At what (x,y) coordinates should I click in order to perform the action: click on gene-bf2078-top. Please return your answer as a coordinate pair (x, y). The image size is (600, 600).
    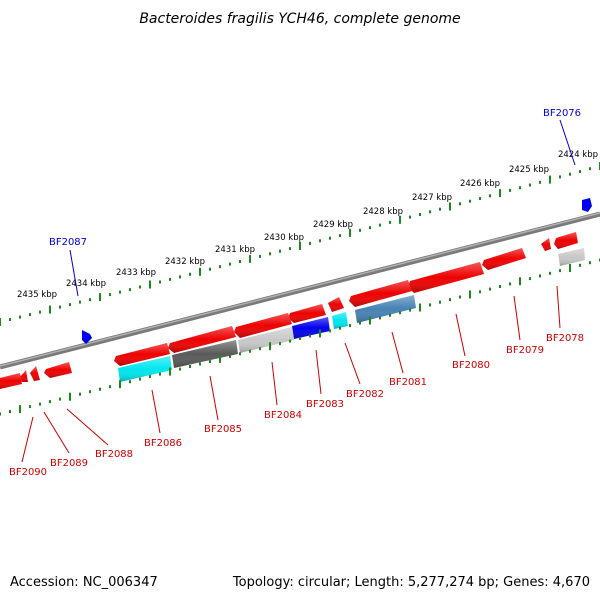
    Looking at the image, I should click on (566, 240).